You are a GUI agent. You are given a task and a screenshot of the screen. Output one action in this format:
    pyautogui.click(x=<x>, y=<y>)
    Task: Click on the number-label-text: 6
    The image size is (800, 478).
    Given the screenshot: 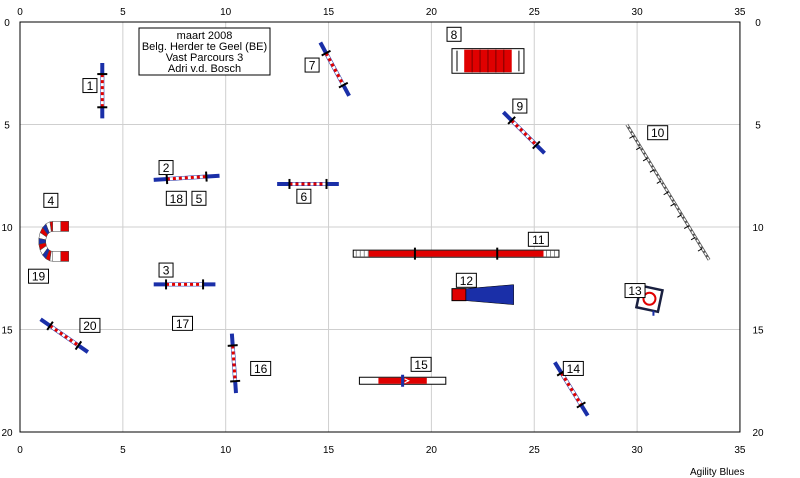 What is the action you would take?
    pyautogui.click(x=304, y=197)
    